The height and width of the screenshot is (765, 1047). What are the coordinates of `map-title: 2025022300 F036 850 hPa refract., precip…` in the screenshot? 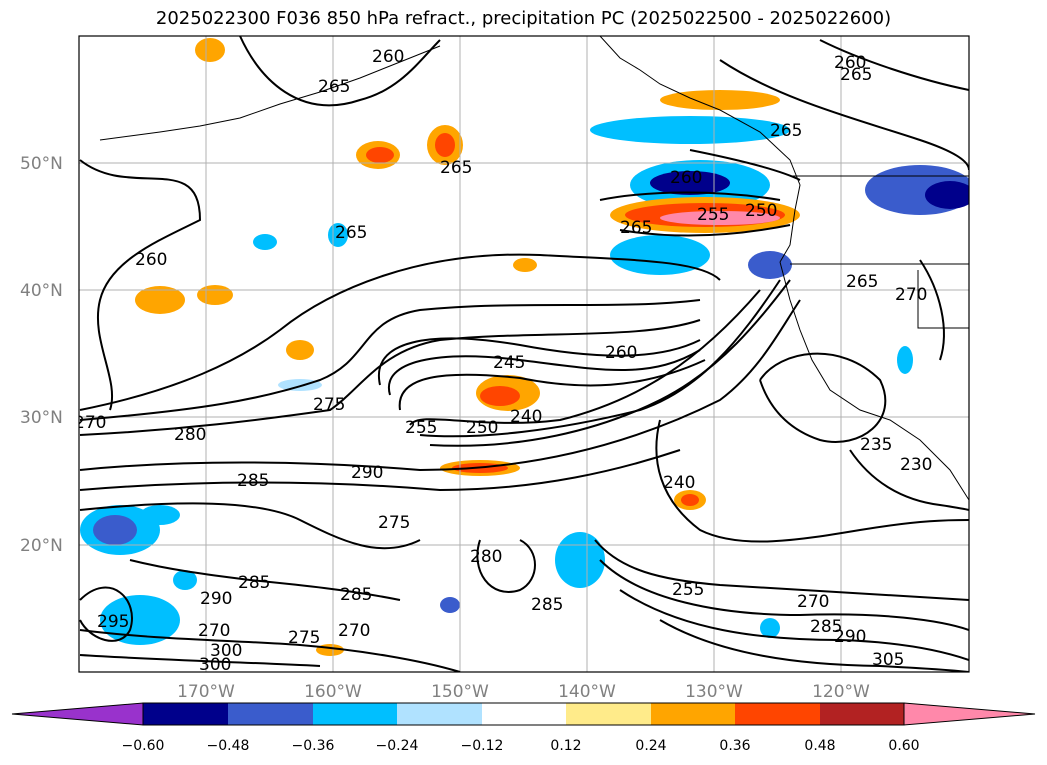 It's located at (523, 18).